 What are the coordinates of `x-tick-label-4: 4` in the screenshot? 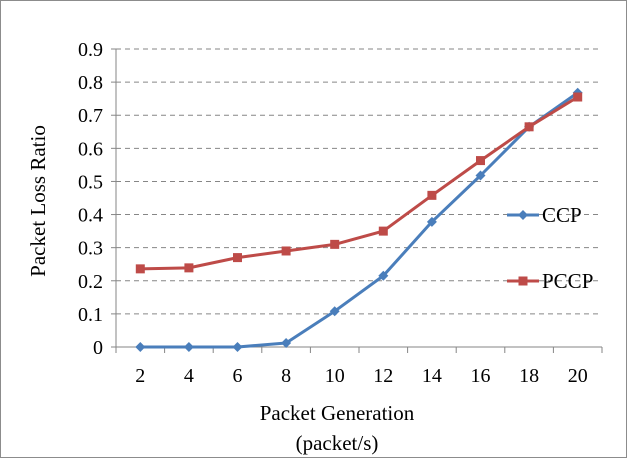 It's located at (189, 376).